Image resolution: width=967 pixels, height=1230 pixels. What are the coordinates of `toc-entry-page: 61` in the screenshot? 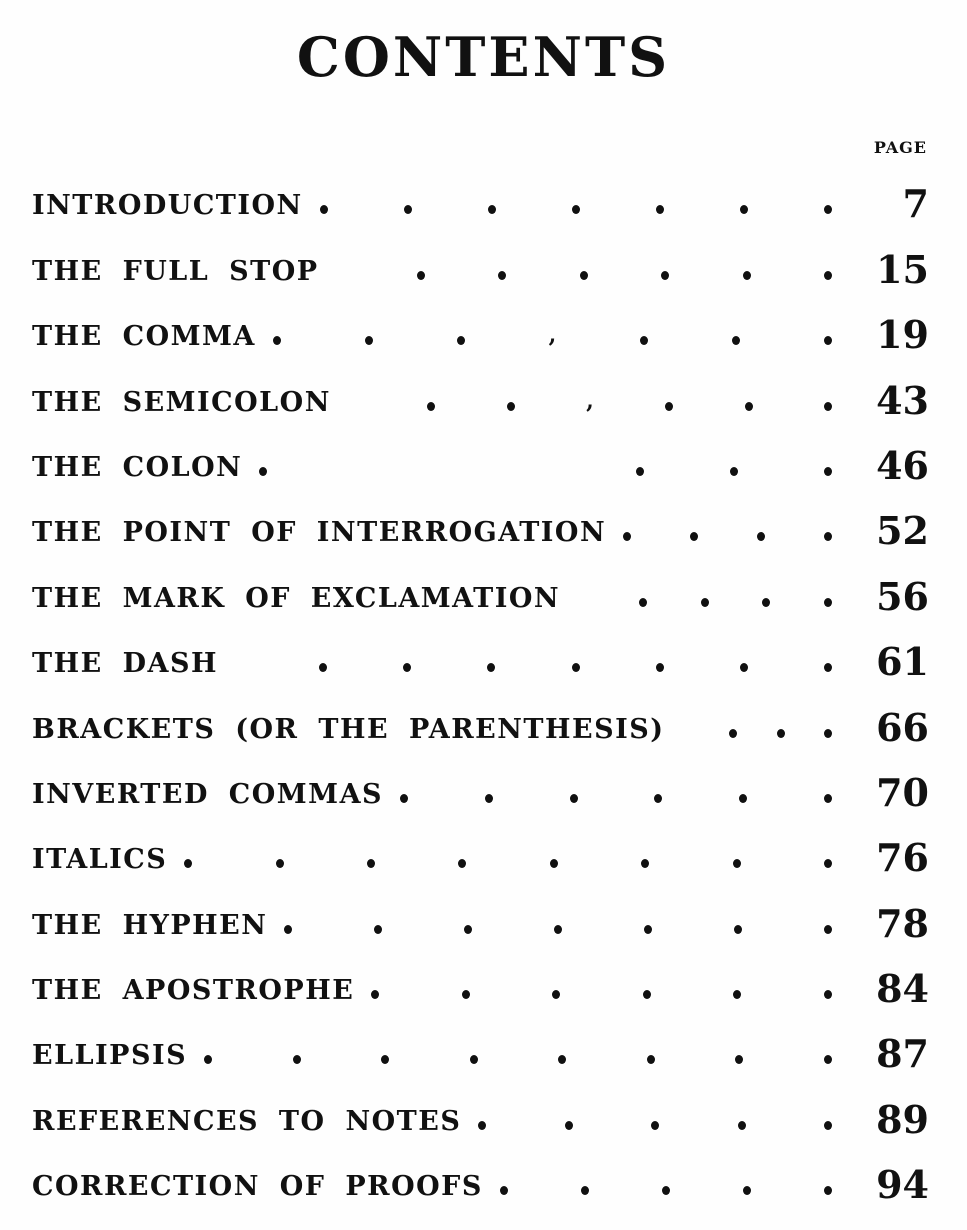 It's located at (902, 662).